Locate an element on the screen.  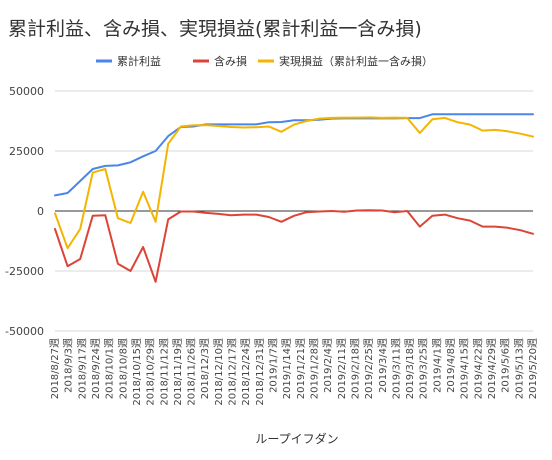
legend-label: 実現損益（累計利益一含み損） is located at coordinates (356, 61).